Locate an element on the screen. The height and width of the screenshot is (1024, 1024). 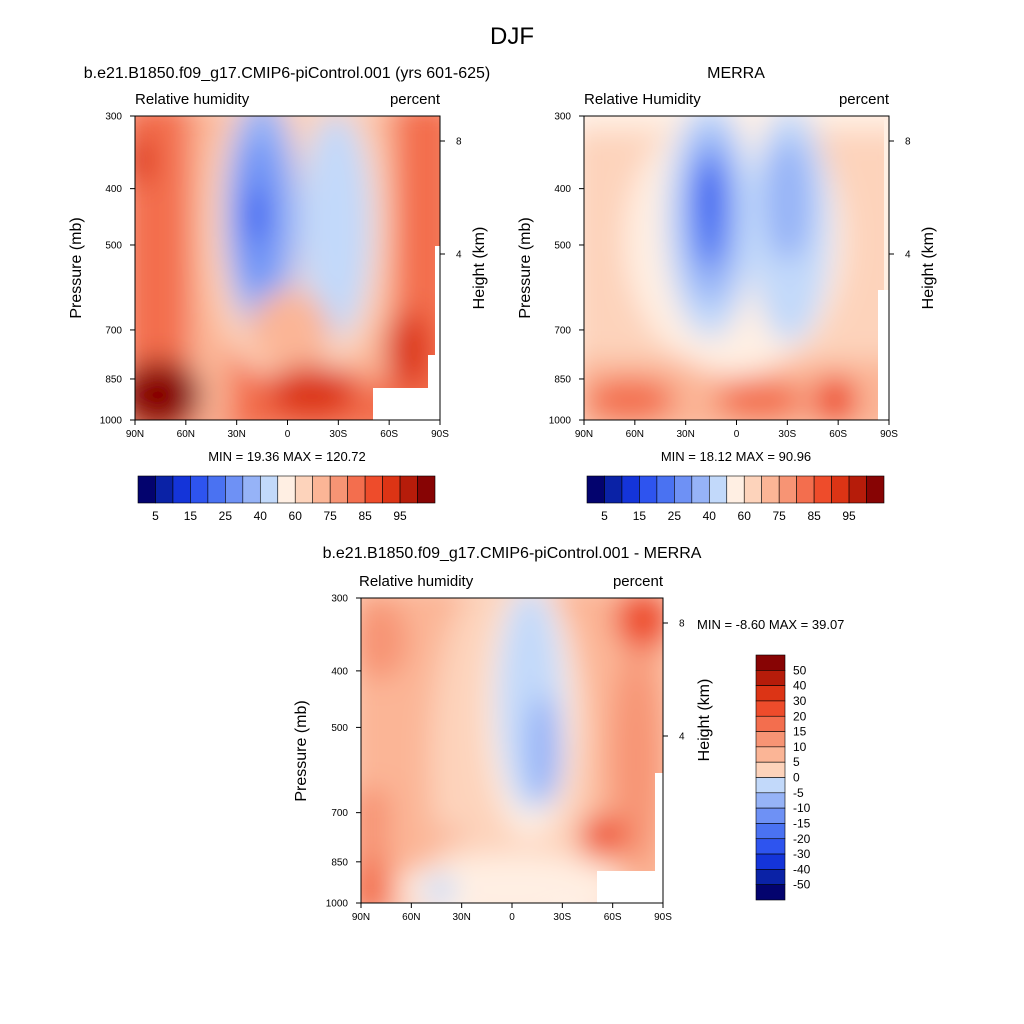
panel-diff-axes: 90N 60N 30N 0 30S 60S 90S 300 400 500 700 850 1000 8 4 is located at coordinates (505, 759).